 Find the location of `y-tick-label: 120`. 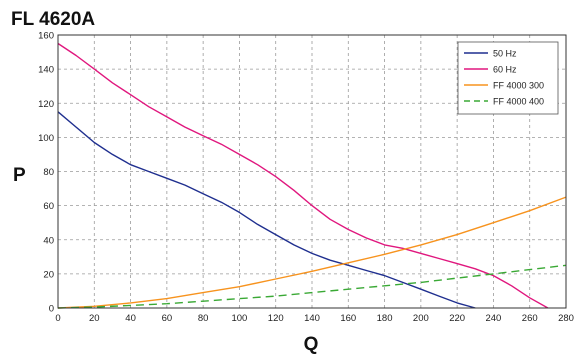

y-tick-label: 120 is located at coordinates (46, 104).